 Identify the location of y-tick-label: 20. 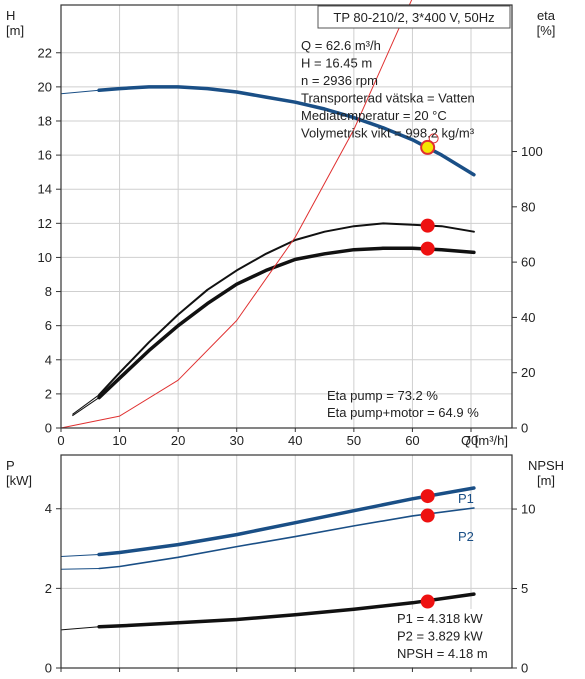
(45, 86).